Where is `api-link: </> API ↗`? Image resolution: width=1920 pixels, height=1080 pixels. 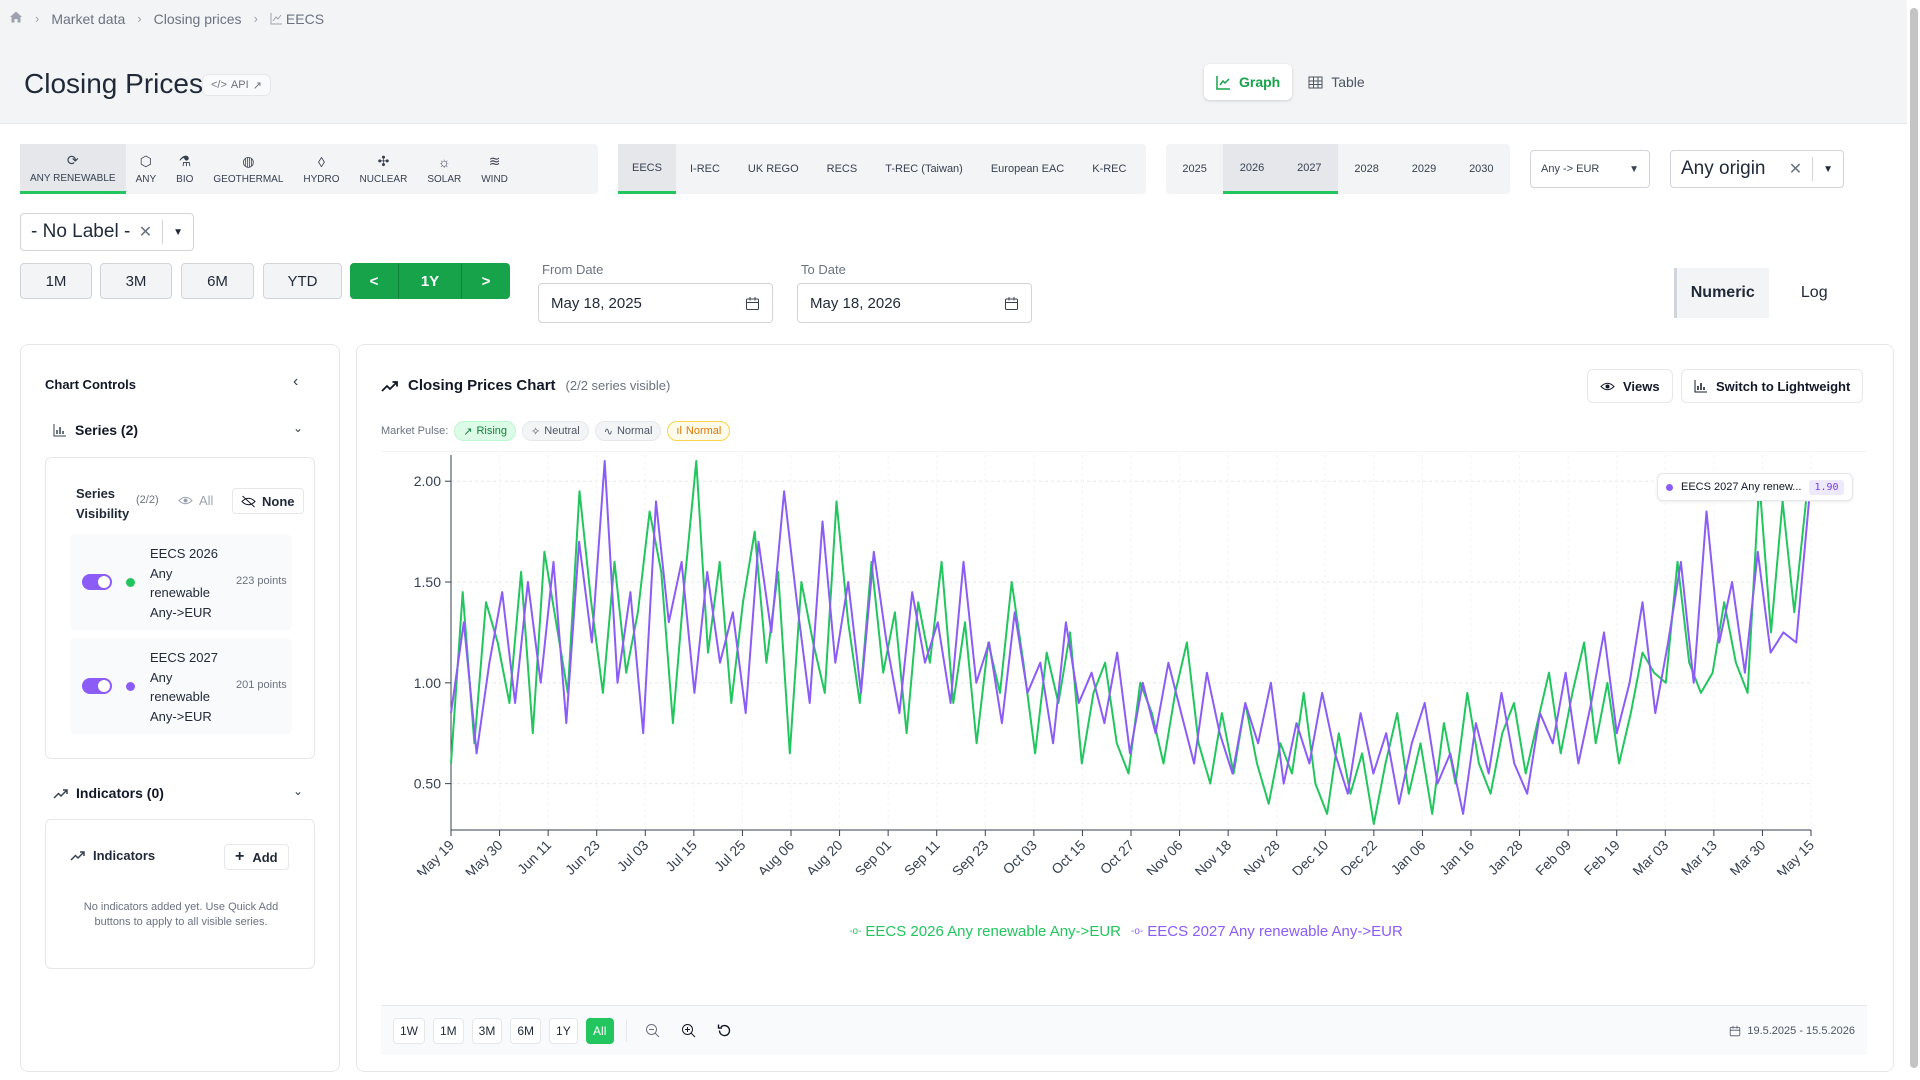
api-link: </> API ↗ is located at coordinates (236, 85).